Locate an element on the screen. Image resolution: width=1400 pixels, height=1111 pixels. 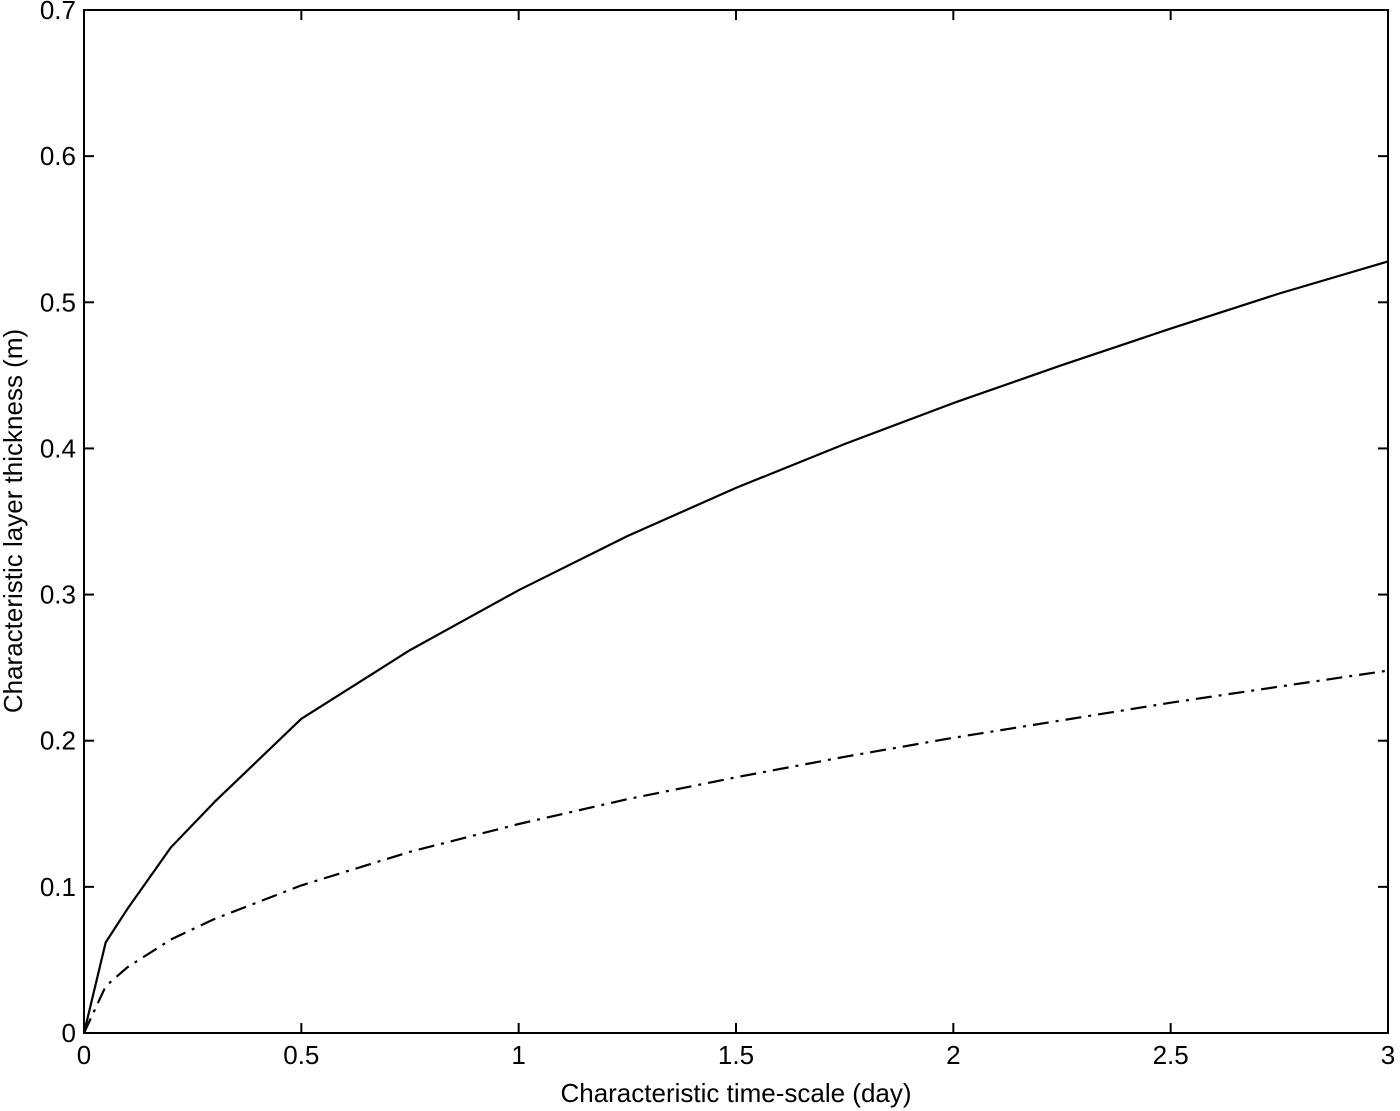
x-axis-label: Characteristic time-scale (day) is located at coordinates (735, 1093).